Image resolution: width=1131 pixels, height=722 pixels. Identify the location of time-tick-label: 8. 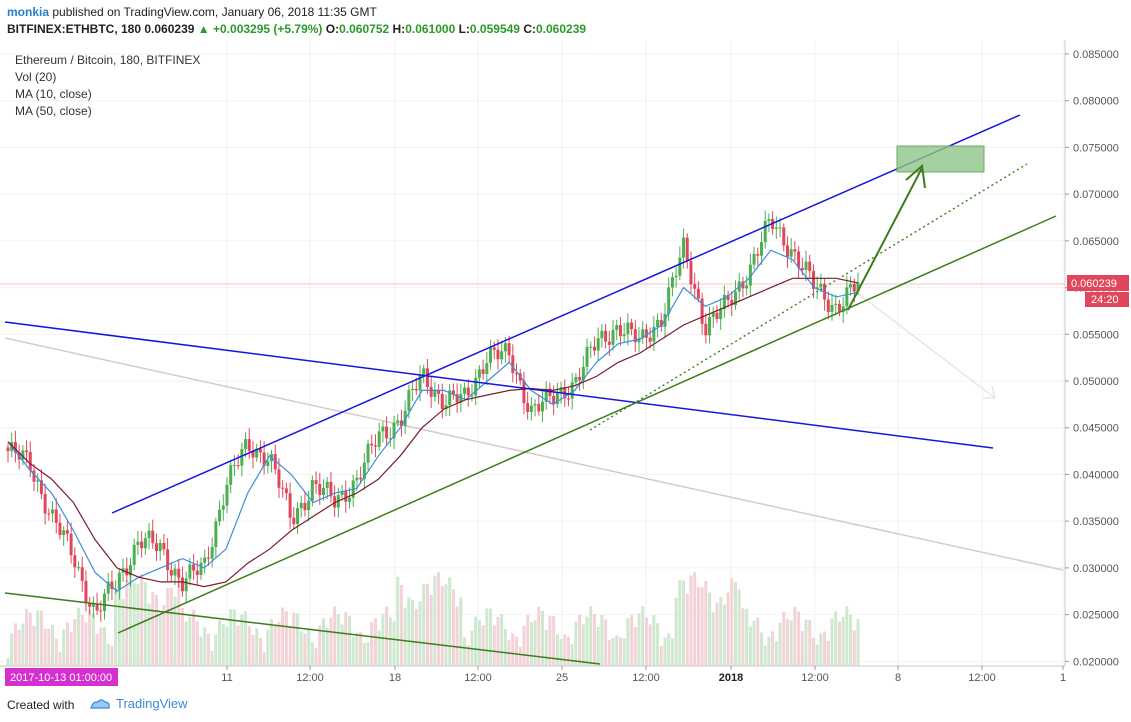
(898, 678).